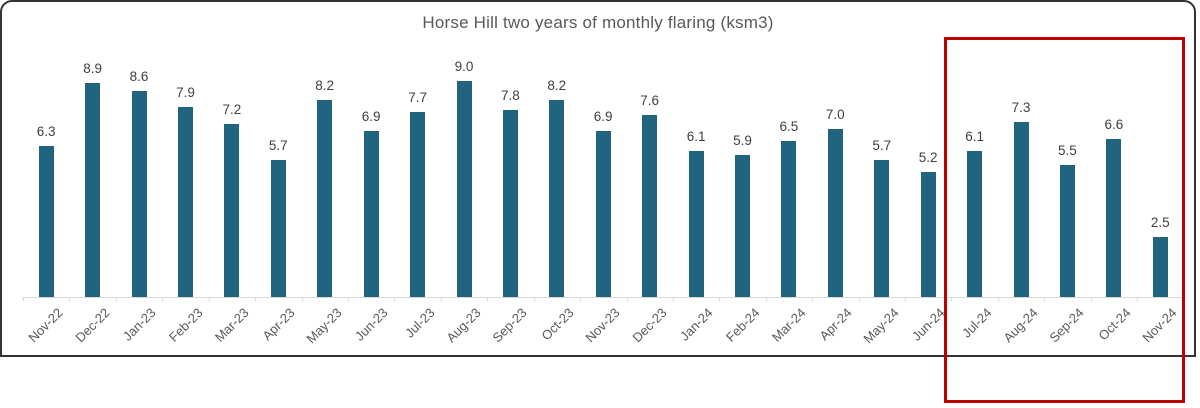 The width and height of the screenshot is (1200, 408). What do you see at coordinates (1160, 222) in the screenshot?
I see `bar-value-label: 2.5` at bounding box center [1160, 222].